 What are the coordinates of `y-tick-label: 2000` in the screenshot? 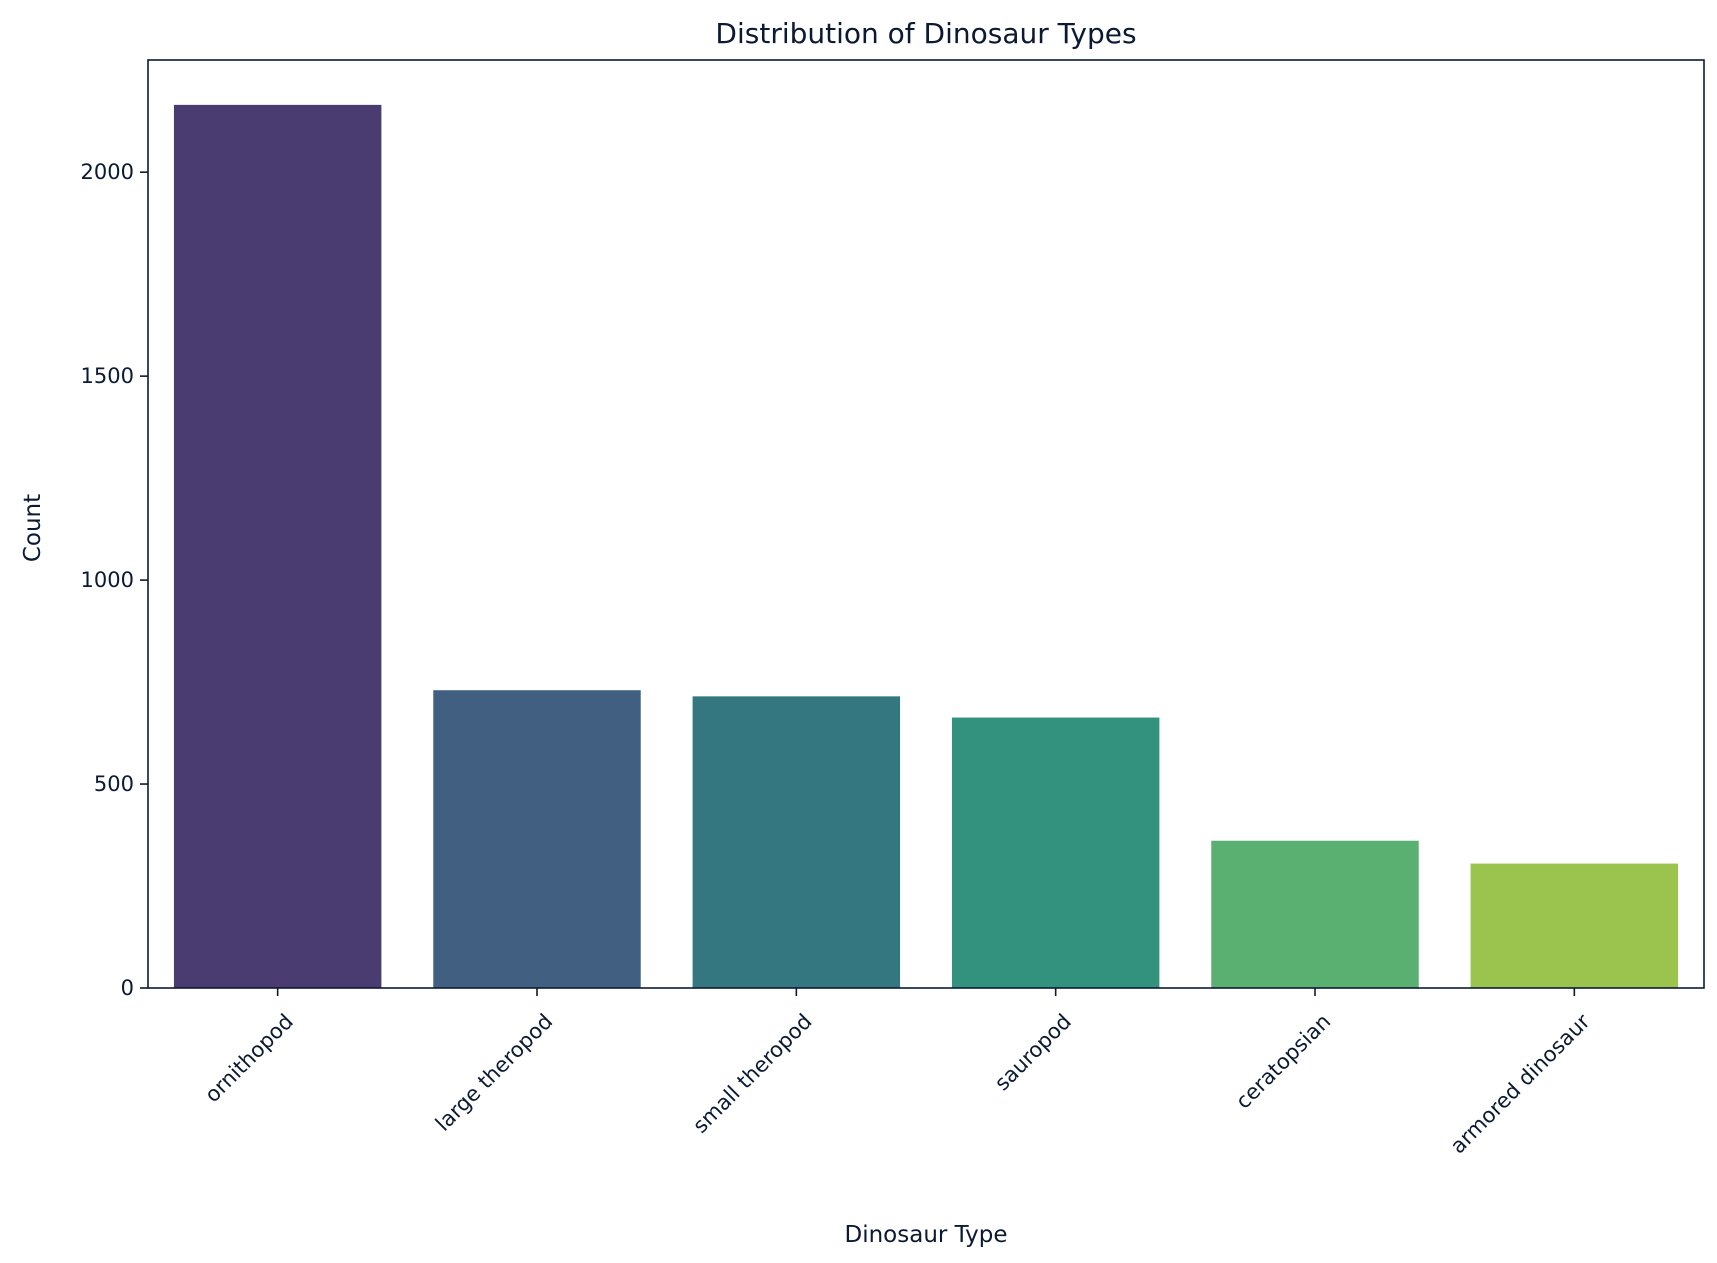 It's located at (107, 172).